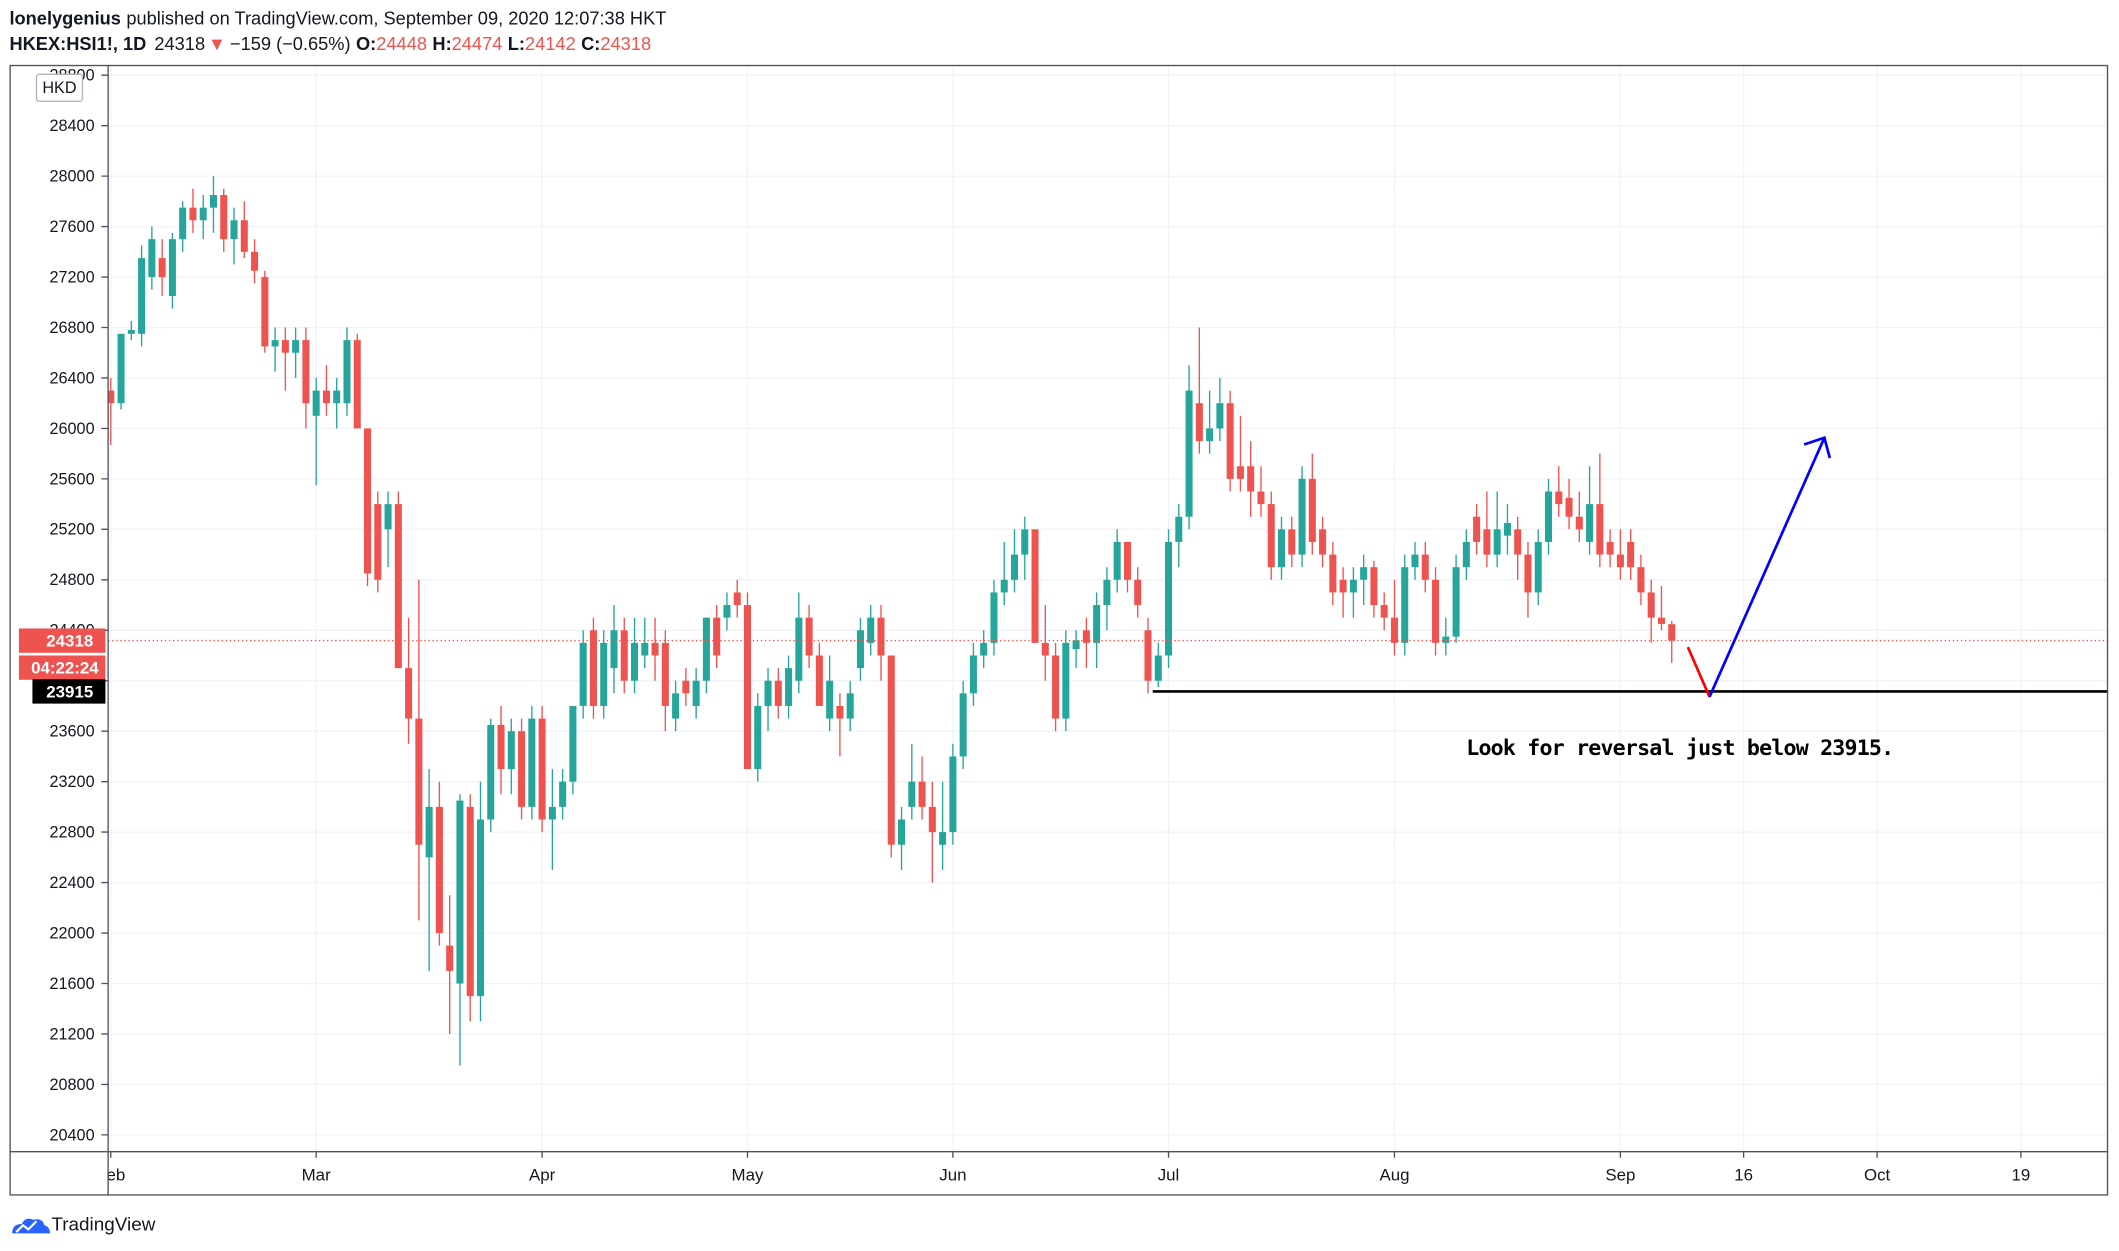 The width and height of the screenshot is (2119, 1251). What do you see at coordinates (1169, 1175) in the screenshot?
I see `x-tick-label: Jul` at bounding box center [1169, 1175].